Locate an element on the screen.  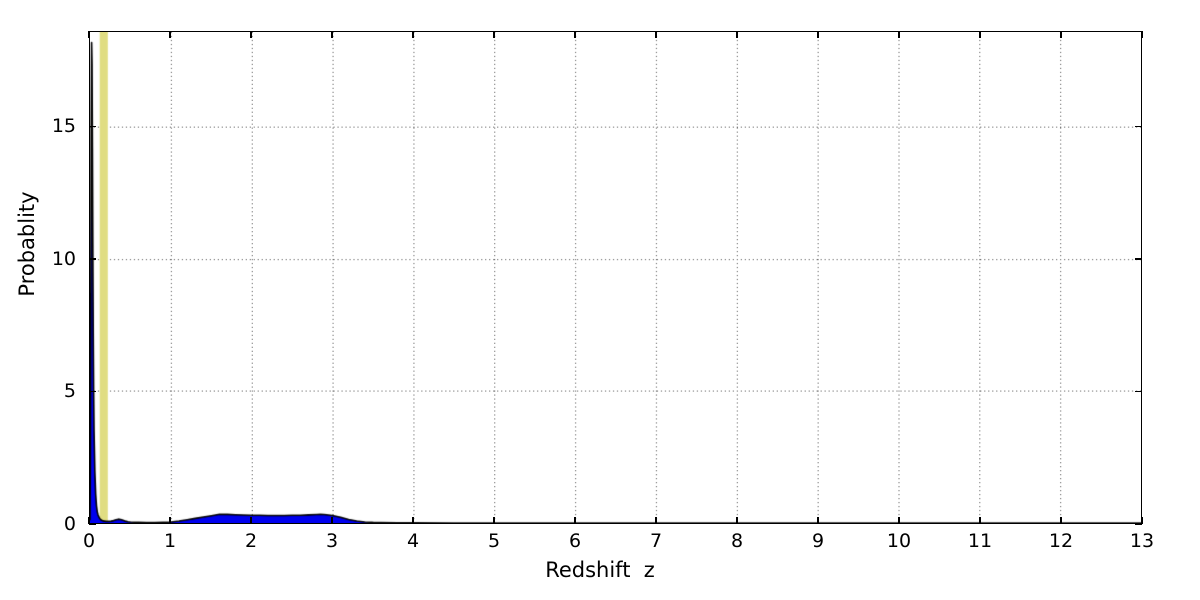
y-tick-label: 5 is located at coordinates (69, 391).